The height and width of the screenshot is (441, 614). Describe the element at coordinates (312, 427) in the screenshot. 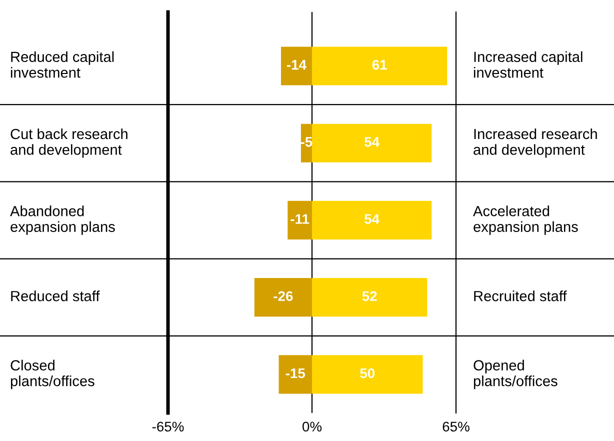

I see `x-tick-label: 0%` at that location.